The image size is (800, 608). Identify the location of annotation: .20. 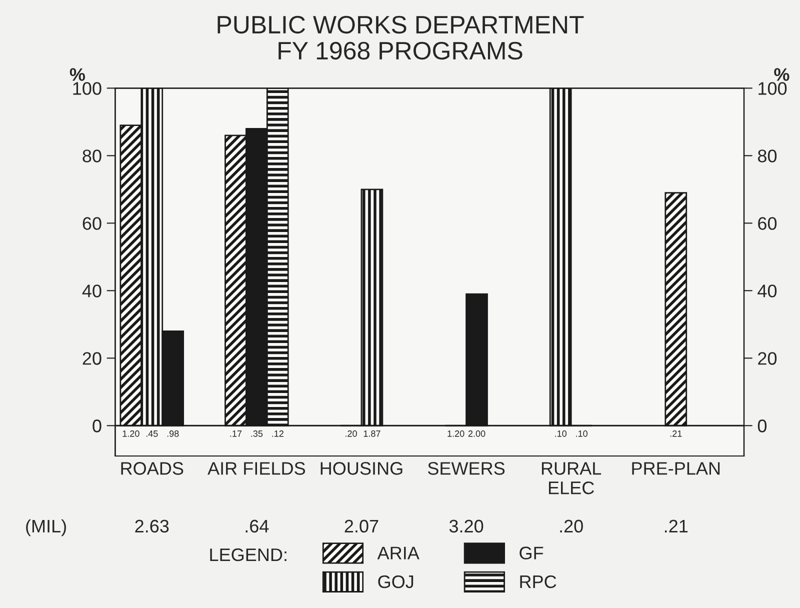
(351, 433).